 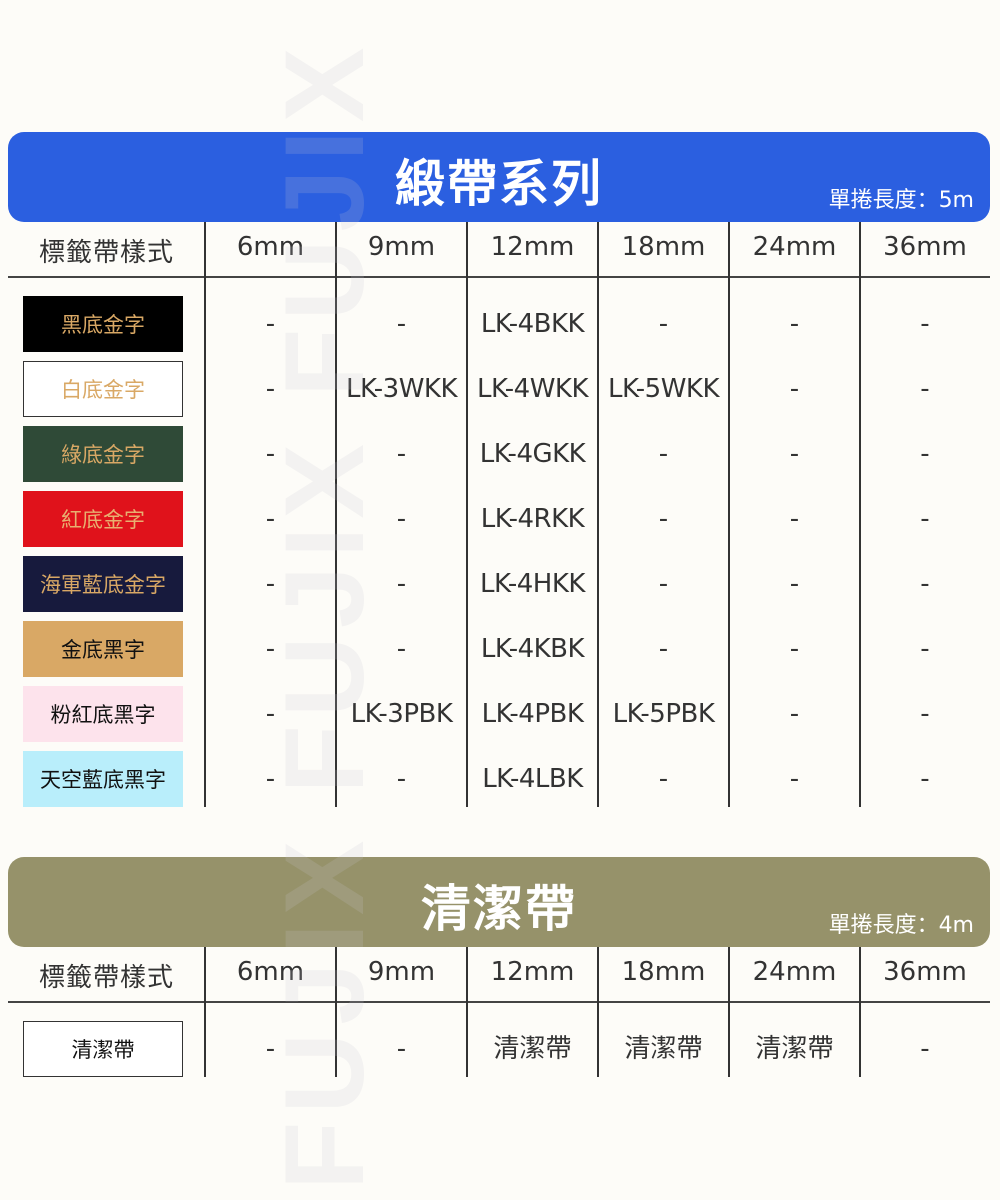 I want to click on tape-style-swatch: 白底金字, so click(x=103, y=389).